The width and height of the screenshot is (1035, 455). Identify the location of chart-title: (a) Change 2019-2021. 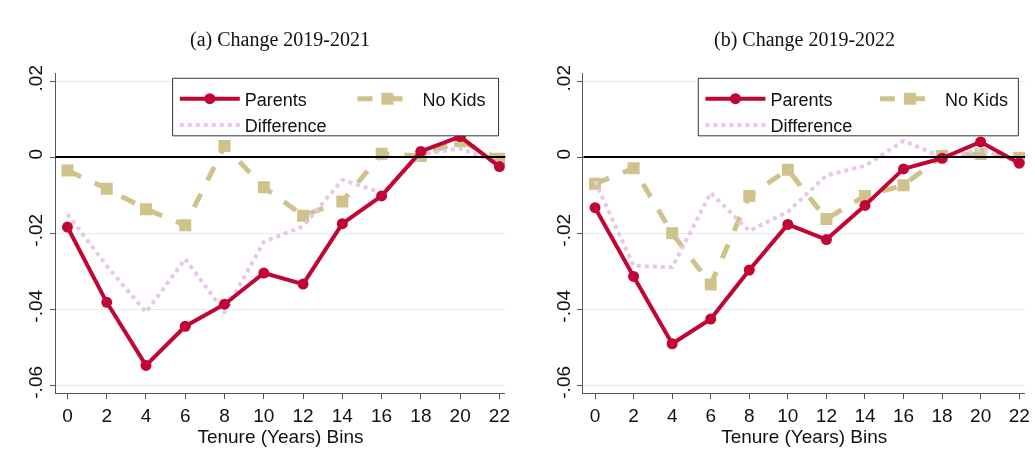
(280, 39).